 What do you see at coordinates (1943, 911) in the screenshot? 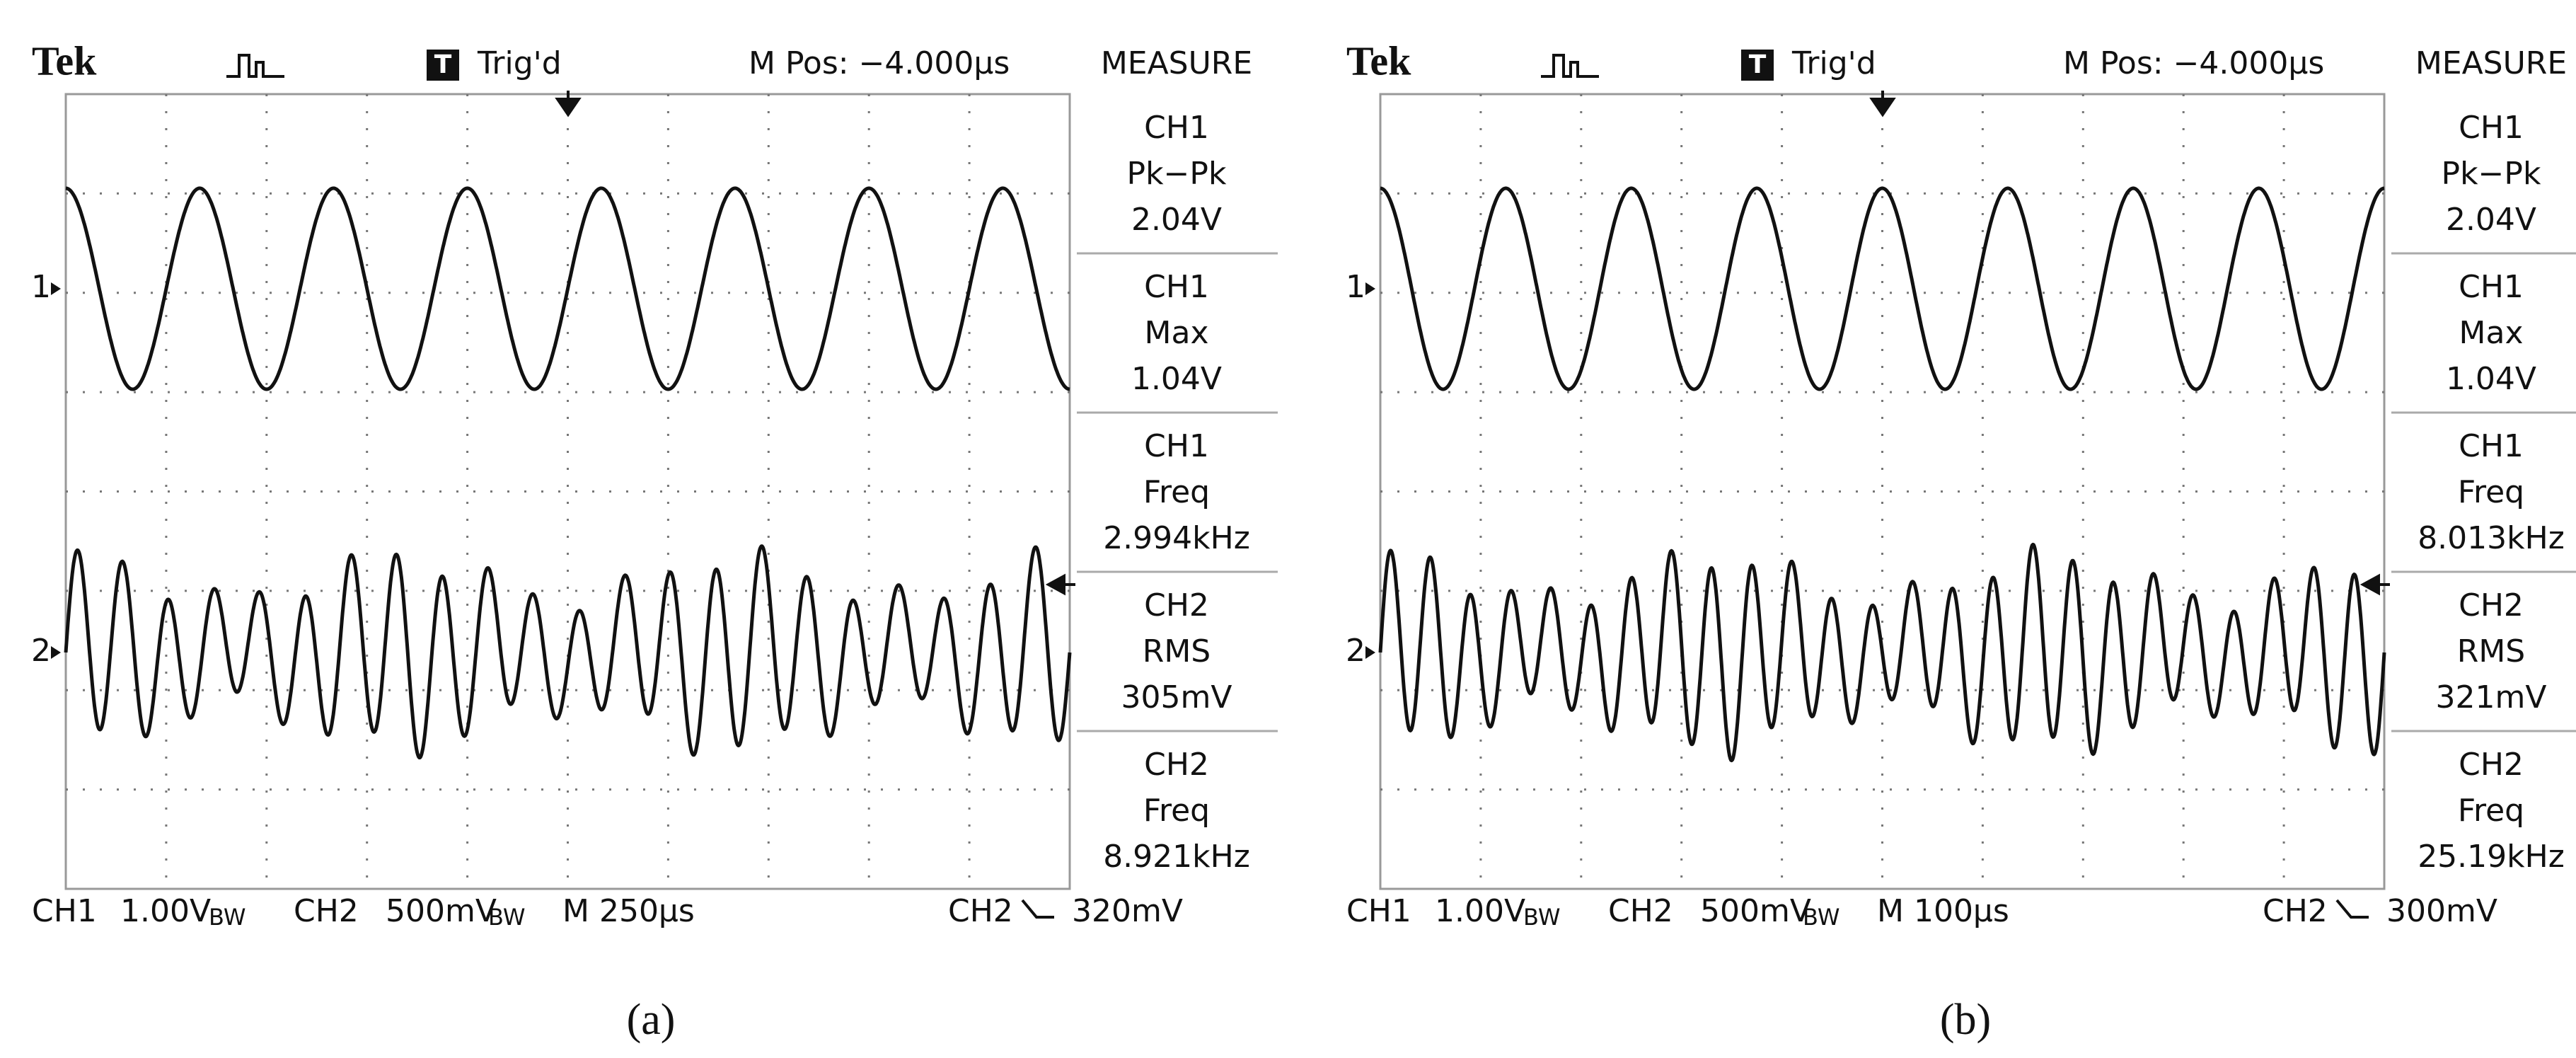
I see `timebase: M 100µs` at bounding box center [1943, 911].